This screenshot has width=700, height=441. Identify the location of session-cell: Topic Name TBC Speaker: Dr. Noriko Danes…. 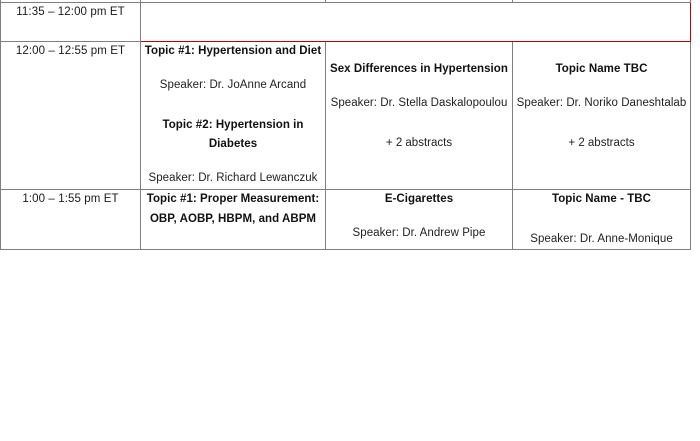
(601, 115).